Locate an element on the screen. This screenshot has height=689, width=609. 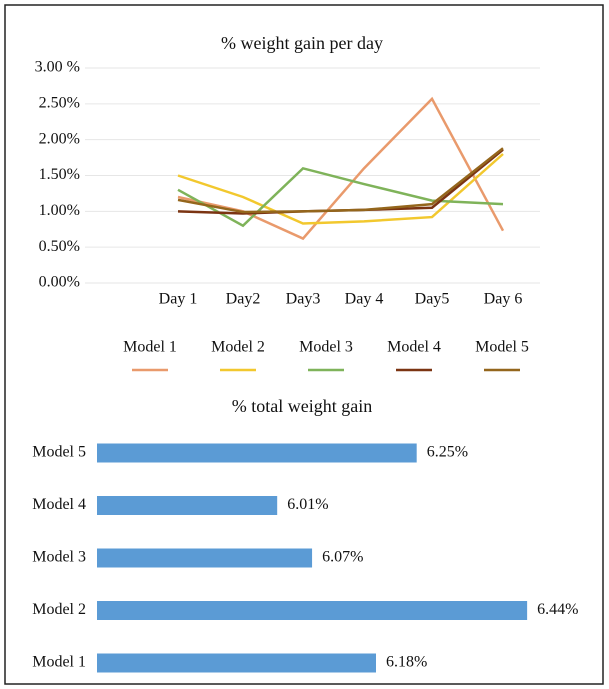
y-tick-label: 2.50% is located at coordinates (59, 103).